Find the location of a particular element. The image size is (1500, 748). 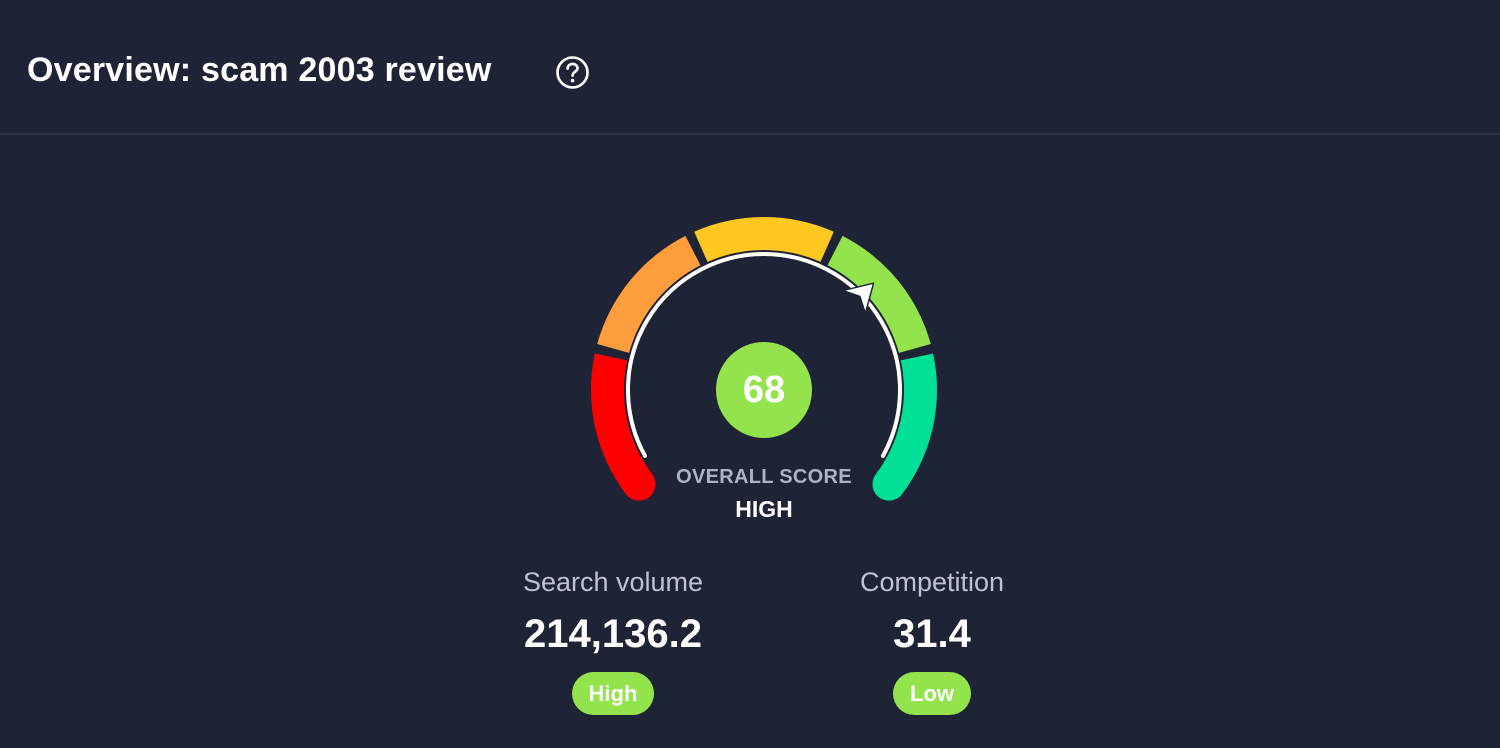

metric-competition: Competition 31.4 Low is located at coordinates (932, 640).